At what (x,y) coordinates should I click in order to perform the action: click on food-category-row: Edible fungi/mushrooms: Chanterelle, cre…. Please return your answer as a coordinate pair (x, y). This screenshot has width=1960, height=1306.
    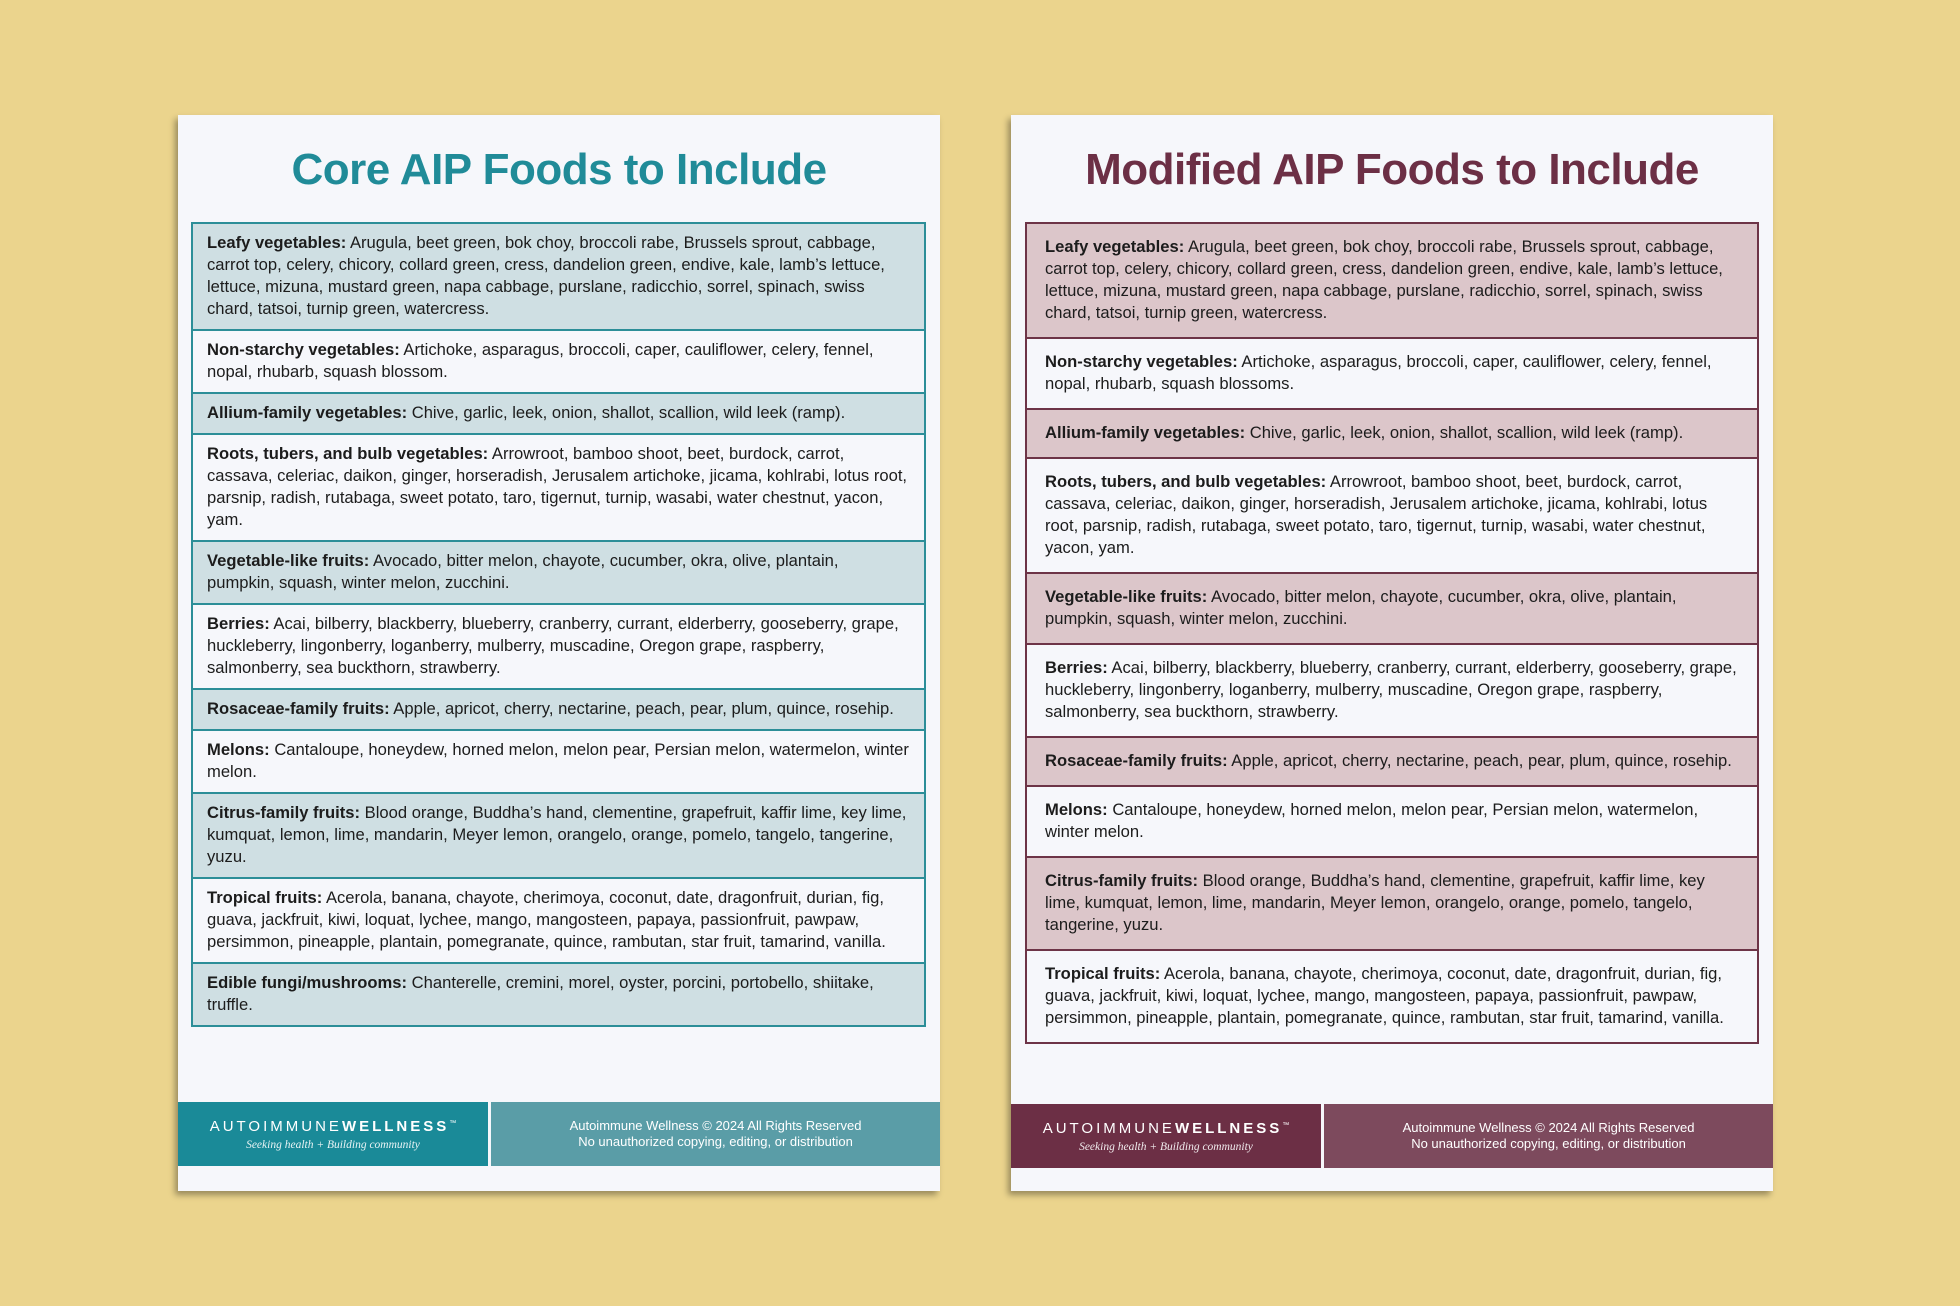
    Looking at the image, I should click on (558, 994).